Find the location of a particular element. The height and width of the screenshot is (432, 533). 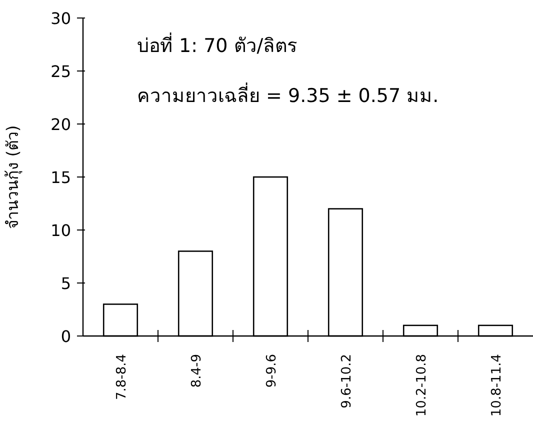

x-tick-label: 9-9.6 is located at coordinates (272, 371).